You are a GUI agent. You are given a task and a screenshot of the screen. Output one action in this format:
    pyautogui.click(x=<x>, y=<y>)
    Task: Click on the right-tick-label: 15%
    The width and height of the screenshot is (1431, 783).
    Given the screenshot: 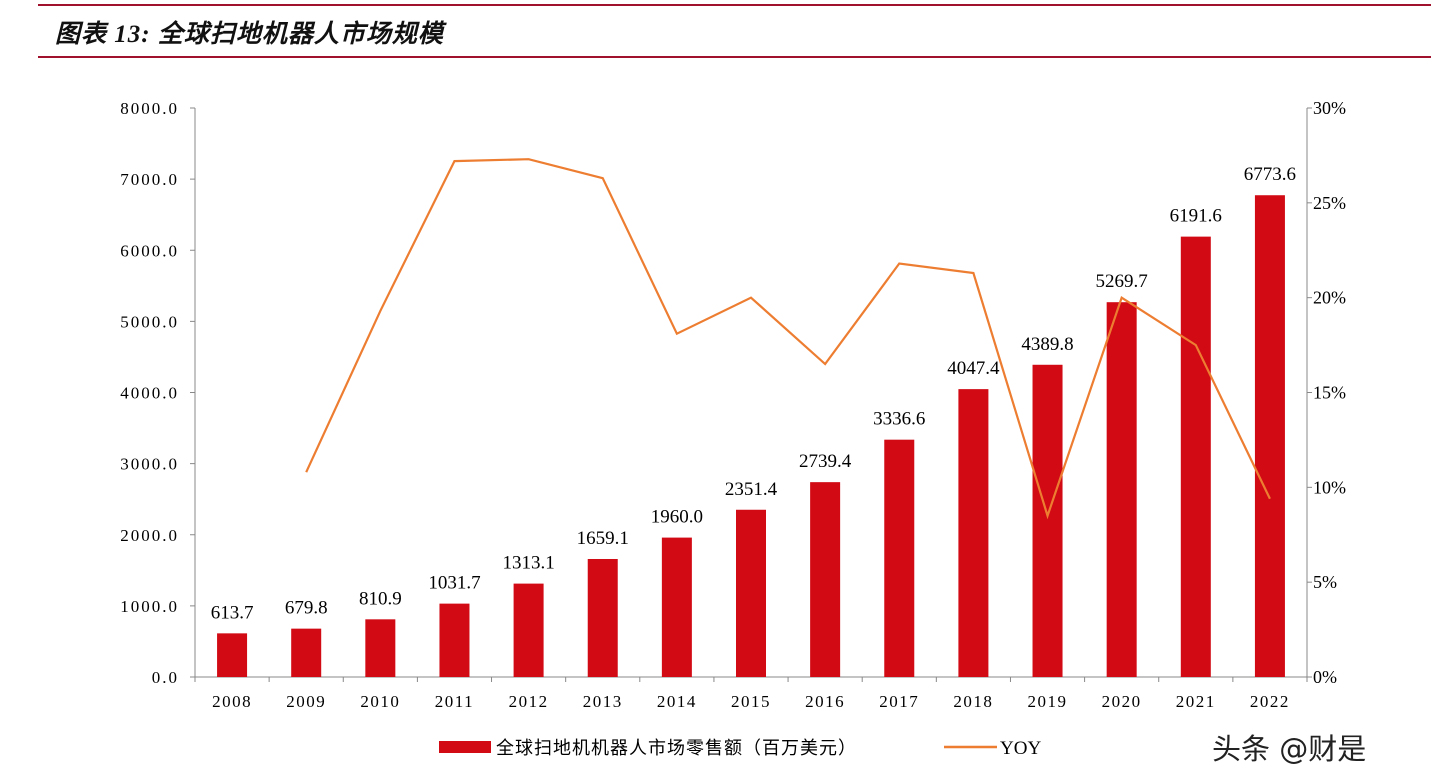 What is the action you would take?
    pyautogui.click(x=1329, y=393)
    